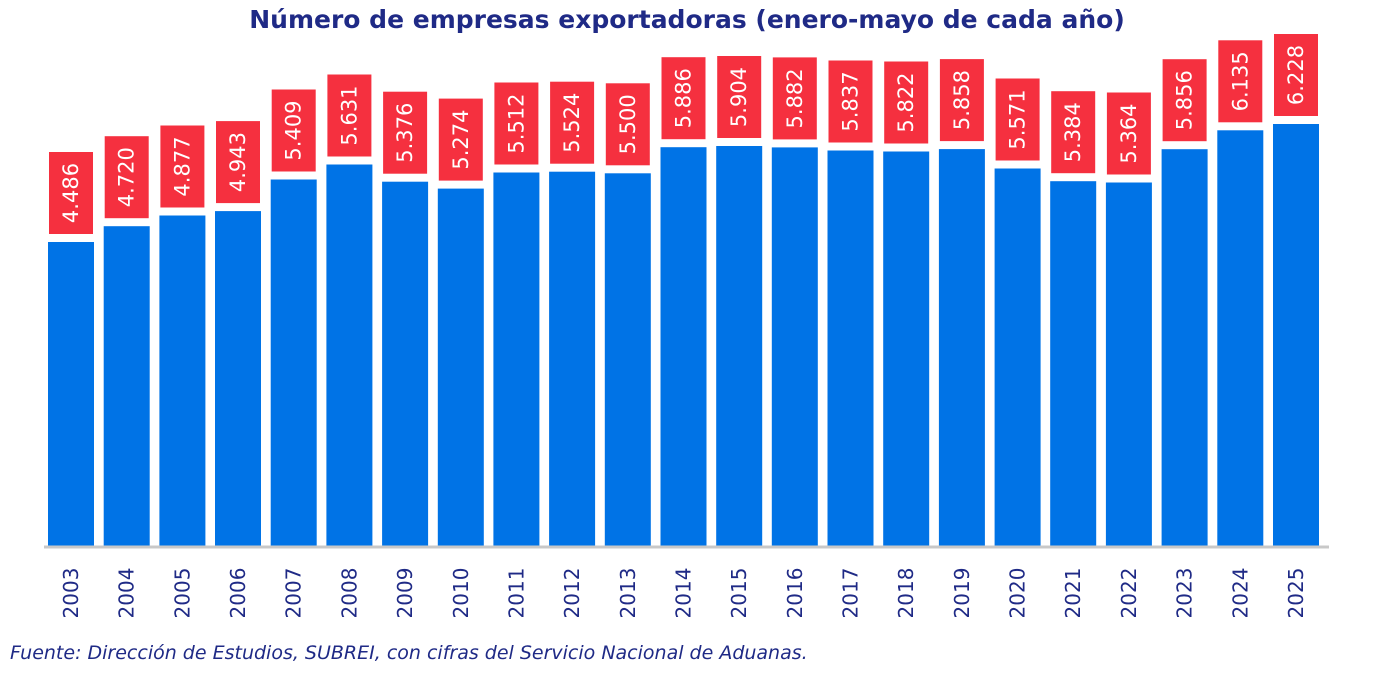 This screenshot has width=1374, height=676. Describe the element at coordinates (1129, 593) in the screenshot. I see `x-tick-2022: 2022` at that location.